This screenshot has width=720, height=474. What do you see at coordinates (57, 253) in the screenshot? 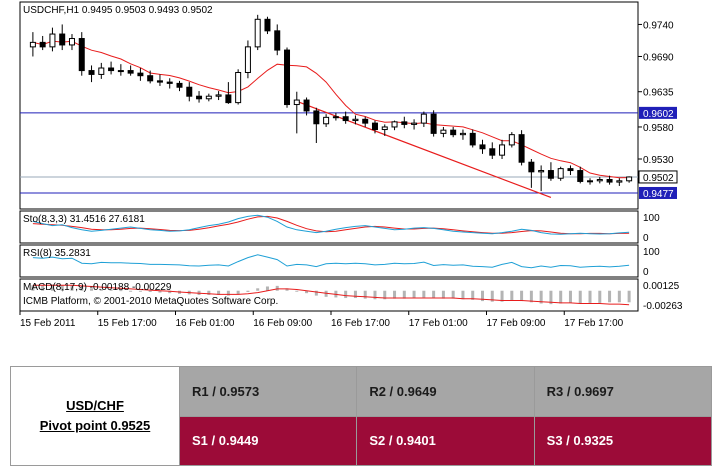
I see `rsi-label: RSI(8) 35.2831` at bounding box center [57, 253].